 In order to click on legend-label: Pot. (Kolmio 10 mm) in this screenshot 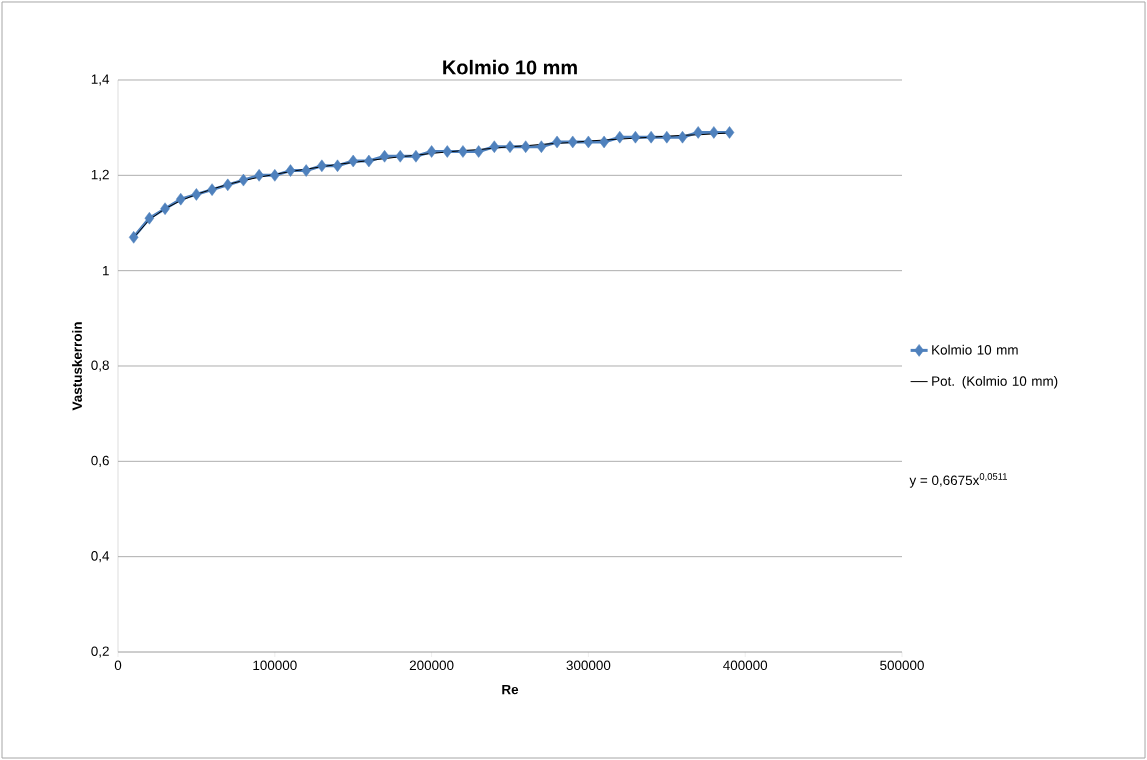, I will do `click(995, 382)`.